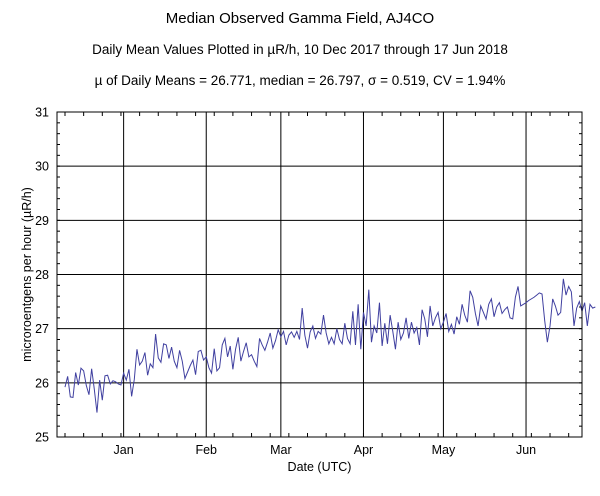 Image resolution: width=600 pixels, height=496 pixels. Describe the element at coordinates (42, 167) in the screenshot. I see `y-tick-label-30: 30` at that location.